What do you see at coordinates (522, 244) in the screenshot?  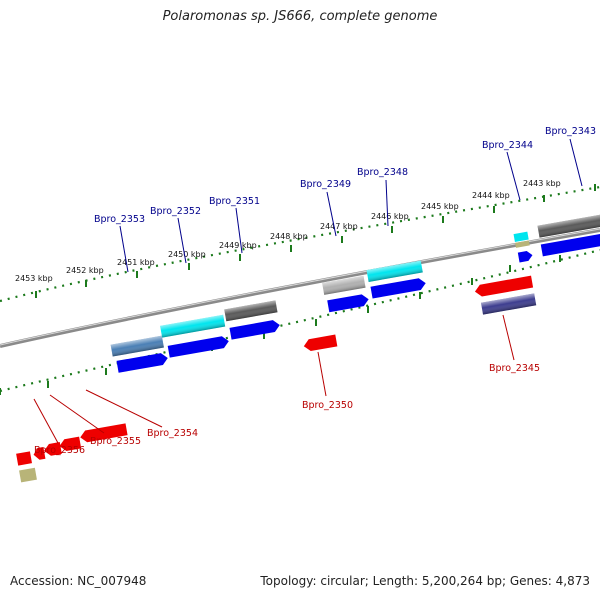 I see `gene-2344b-feature` at bounding box center [522, 244].